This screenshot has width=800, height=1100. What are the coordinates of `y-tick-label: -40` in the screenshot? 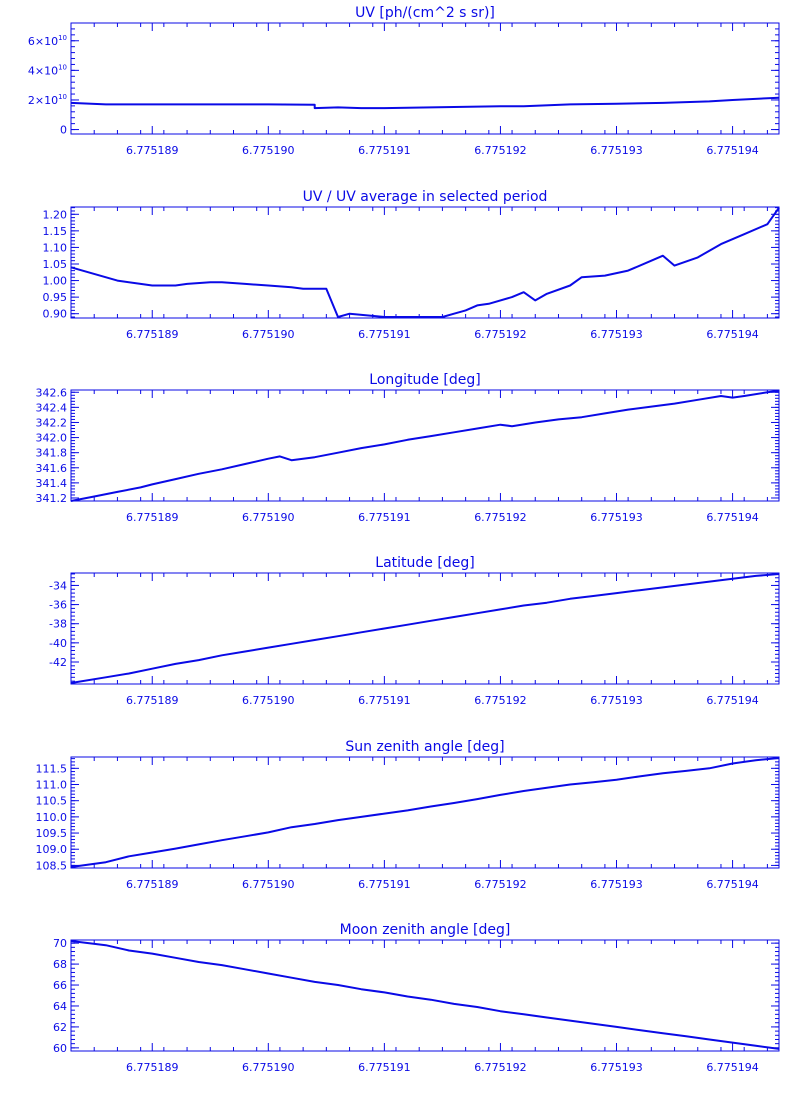 It's located at (58, 643).